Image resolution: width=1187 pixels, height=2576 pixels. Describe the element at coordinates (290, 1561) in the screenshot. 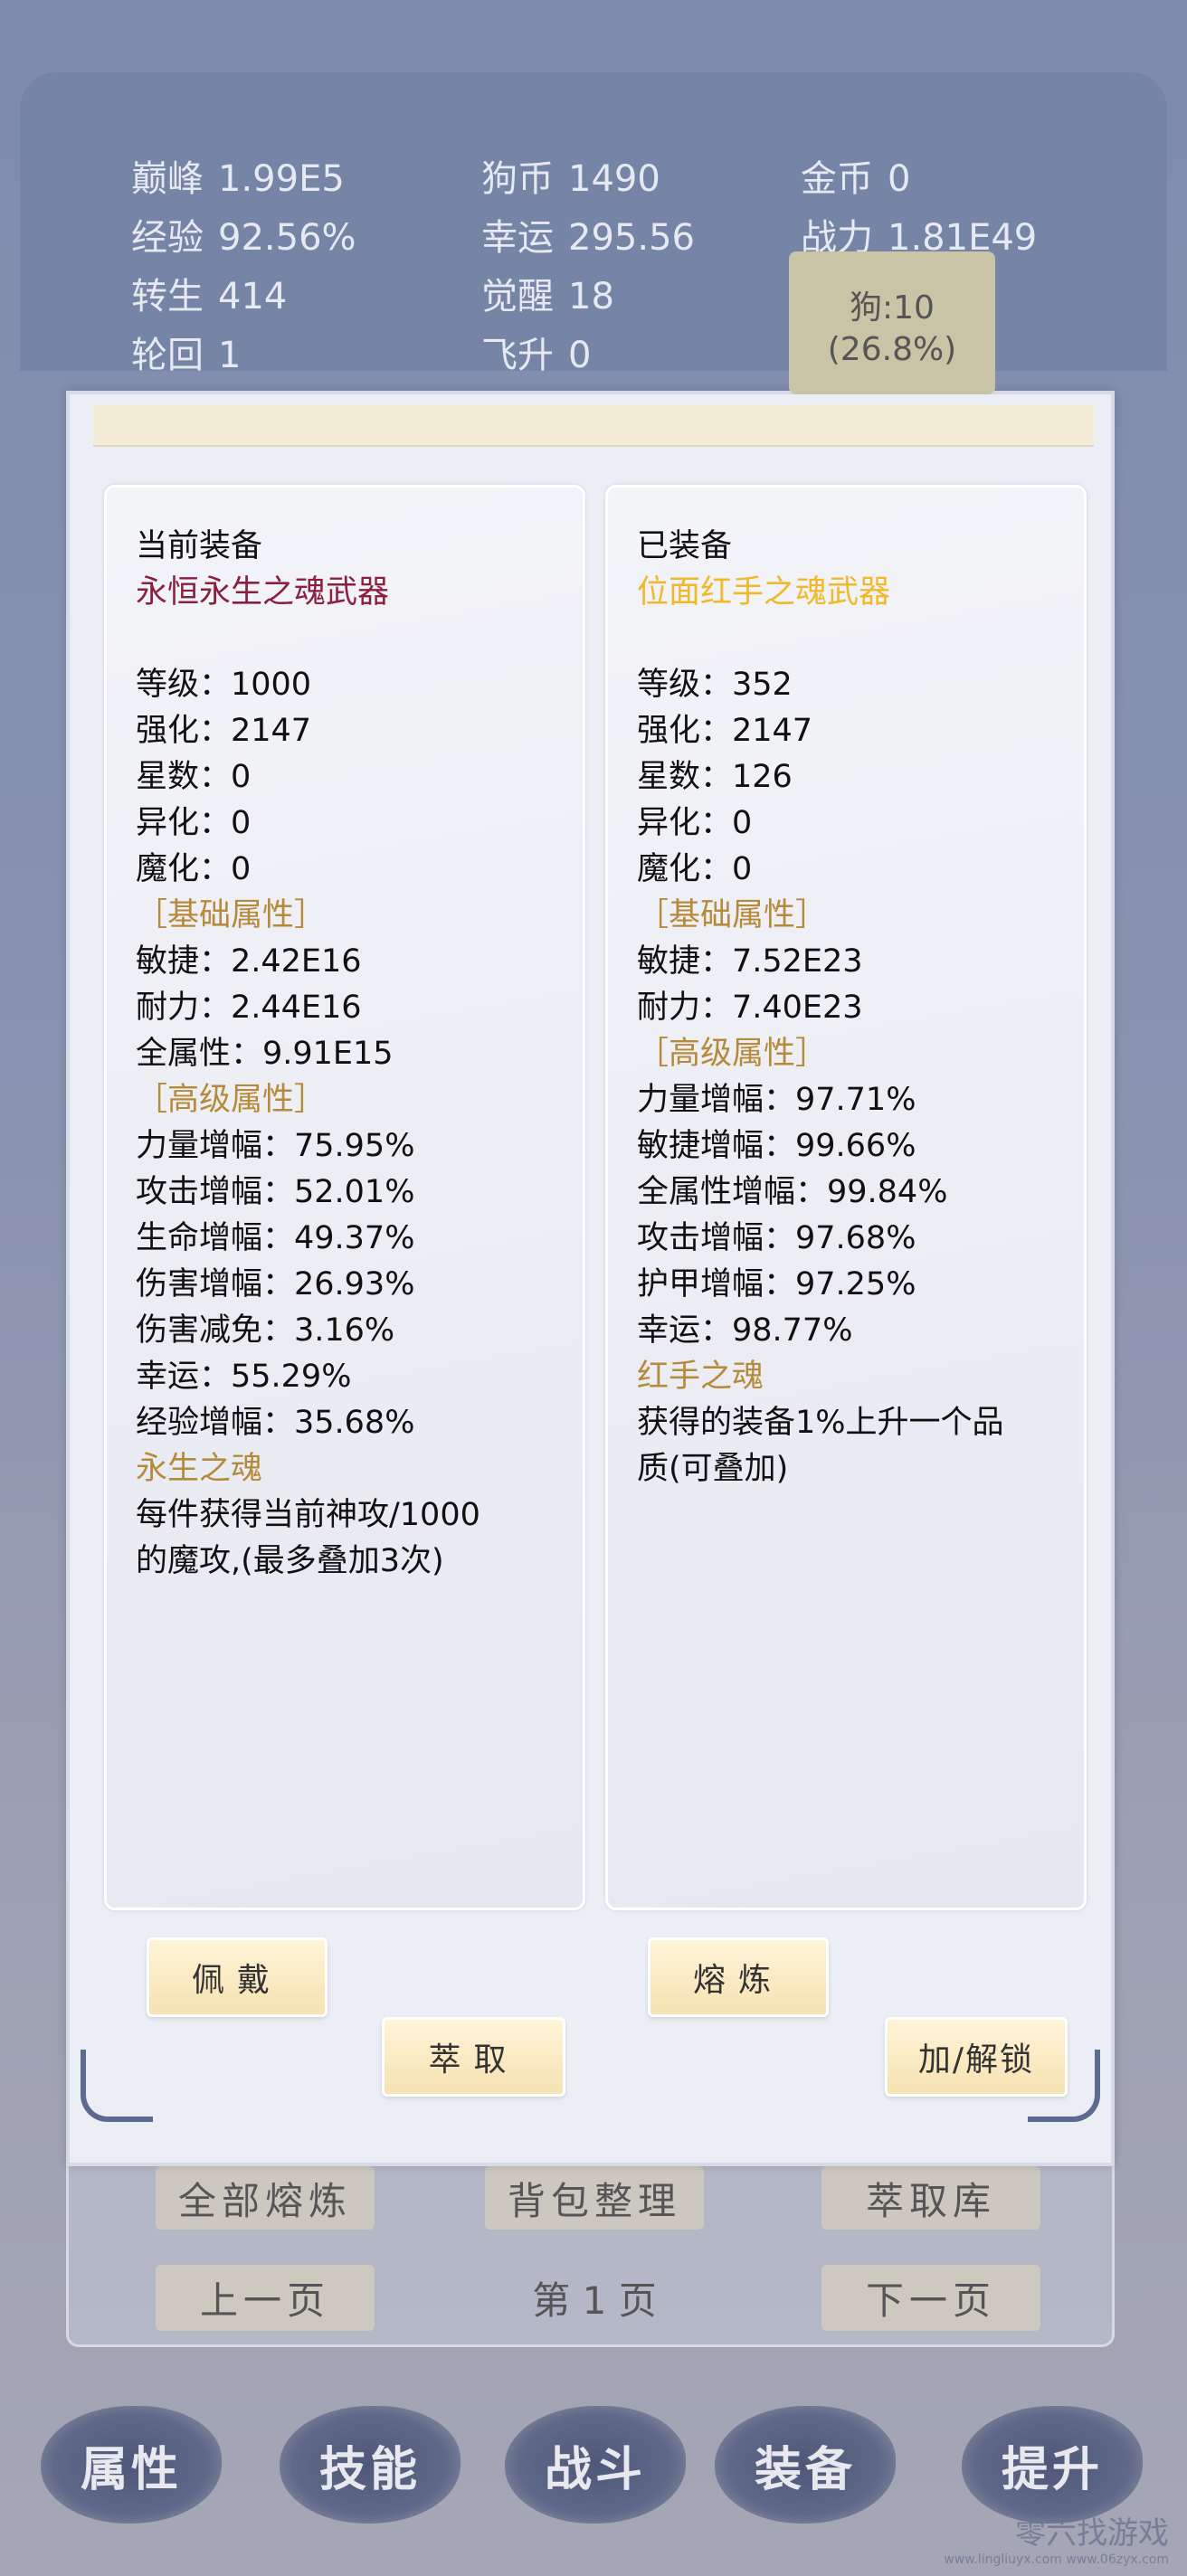

I see `attribute-line: 的魔攻,(最多叠加3次)` at that location.